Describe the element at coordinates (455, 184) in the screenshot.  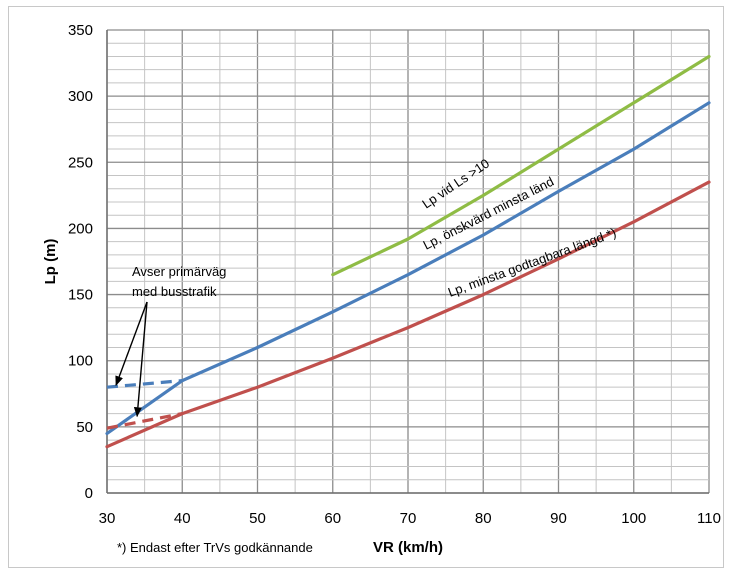
I see `series-label-lp-vid-ls: Lp vid Ls >10` at that location.